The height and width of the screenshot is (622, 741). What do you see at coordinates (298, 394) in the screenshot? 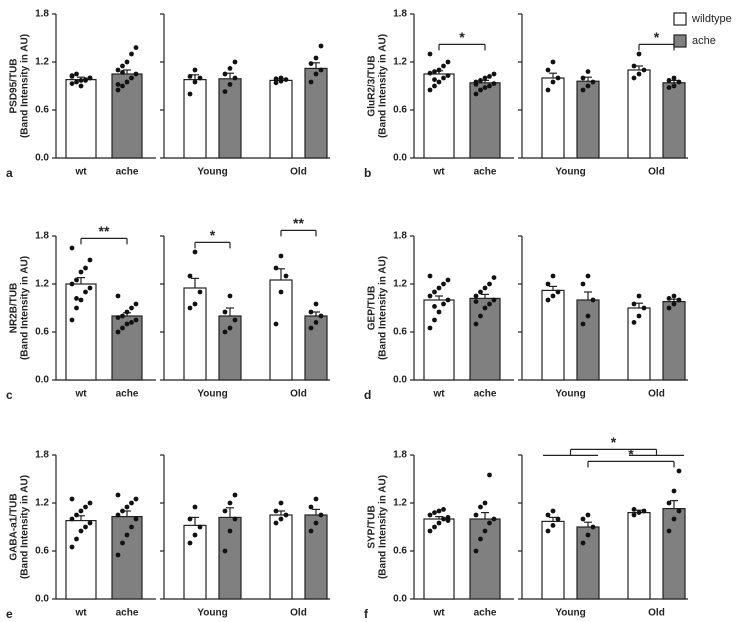
I see `x-tick-label: Old` at bounding box center [298, 394].